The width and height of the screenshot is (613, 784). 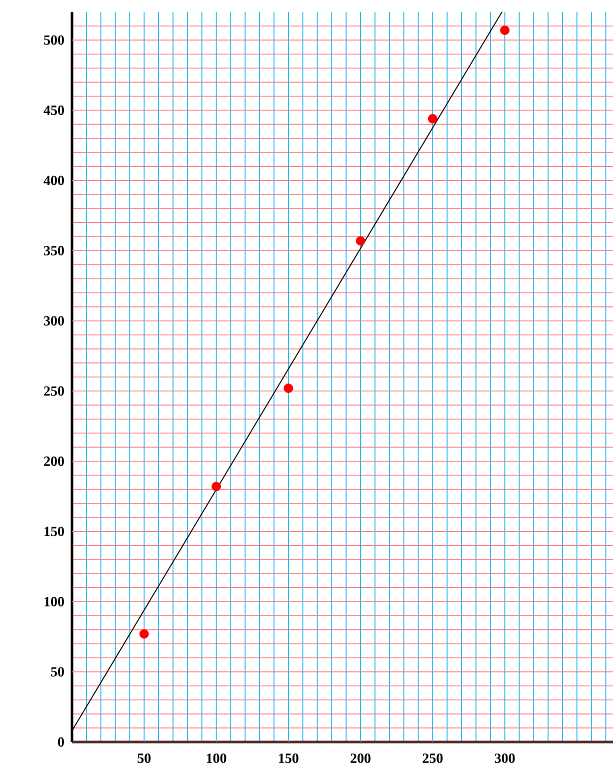 What do you see at coordinates (288, 758) in the screenshot?
I see `x-tick-label: 150` at bounding box center [288, 758].